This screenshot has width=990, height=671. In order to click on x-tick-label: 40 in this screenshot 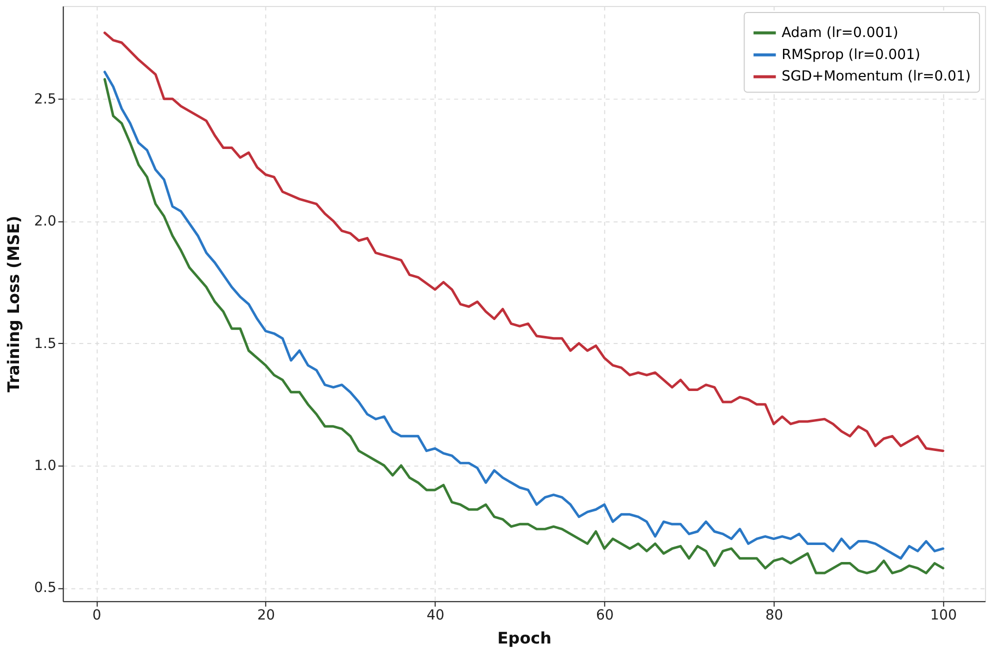, I will do `click(435, 616)`.